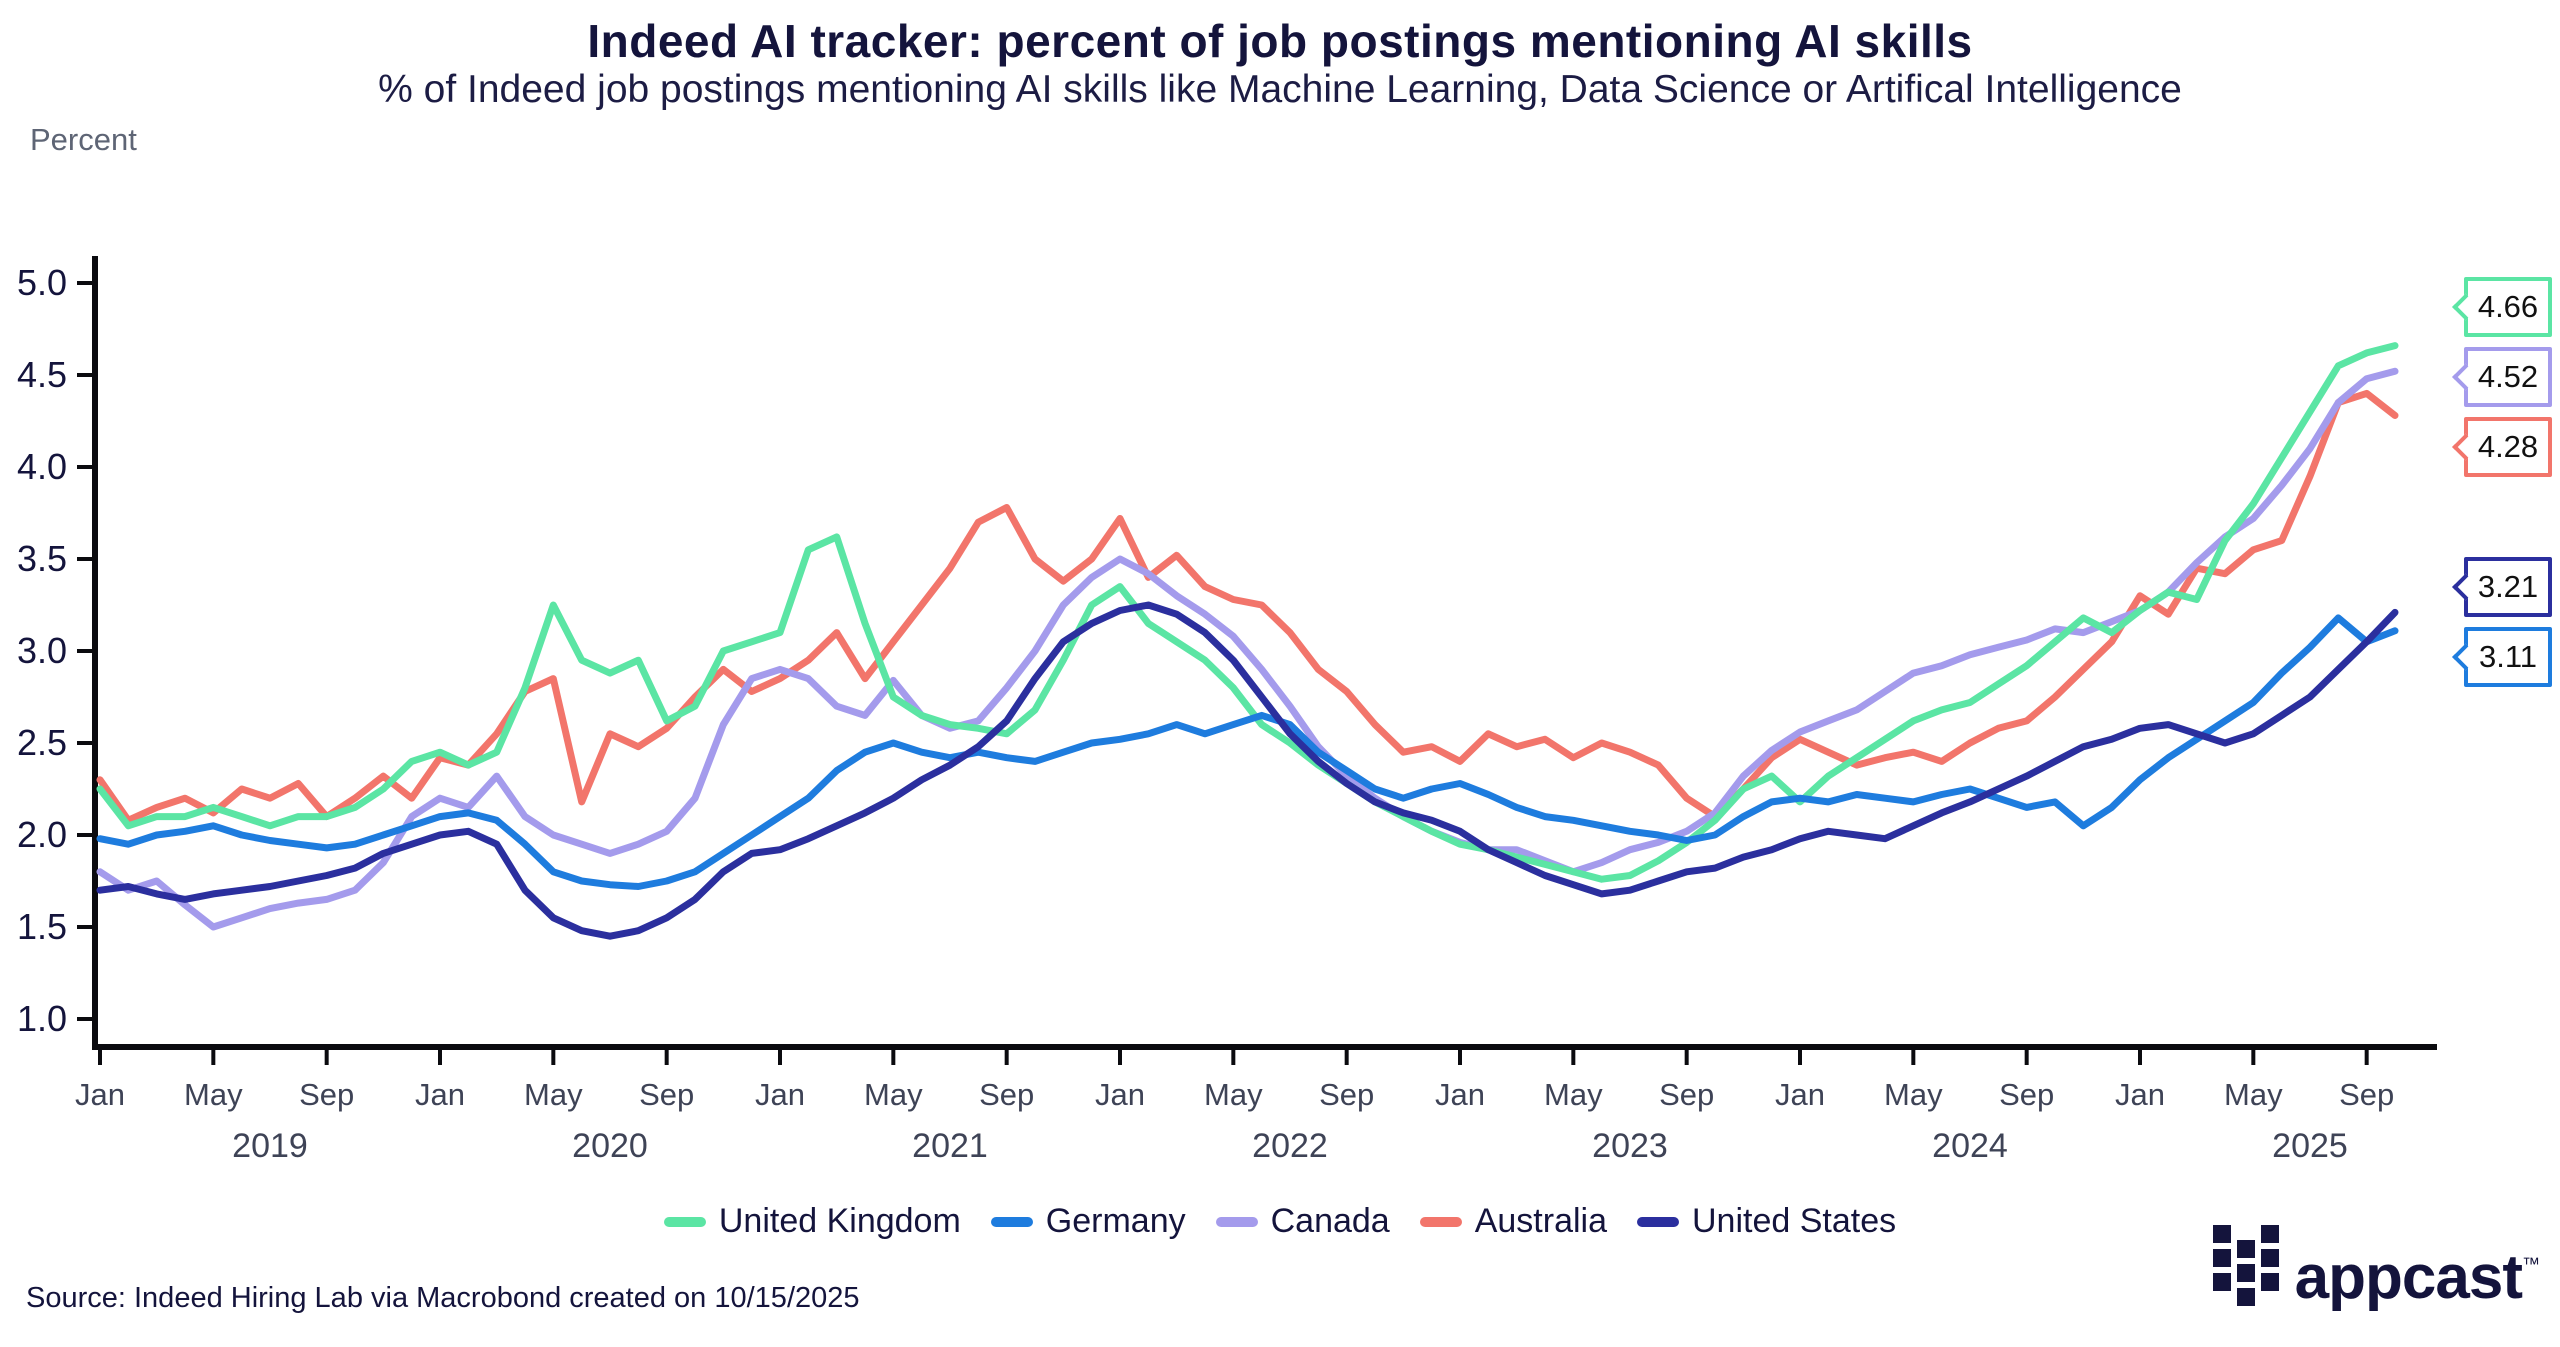 The width and height of the screenshot is (2560, 1347). I want to click on appcast-logo: appcast™, so click(2376, 1278).